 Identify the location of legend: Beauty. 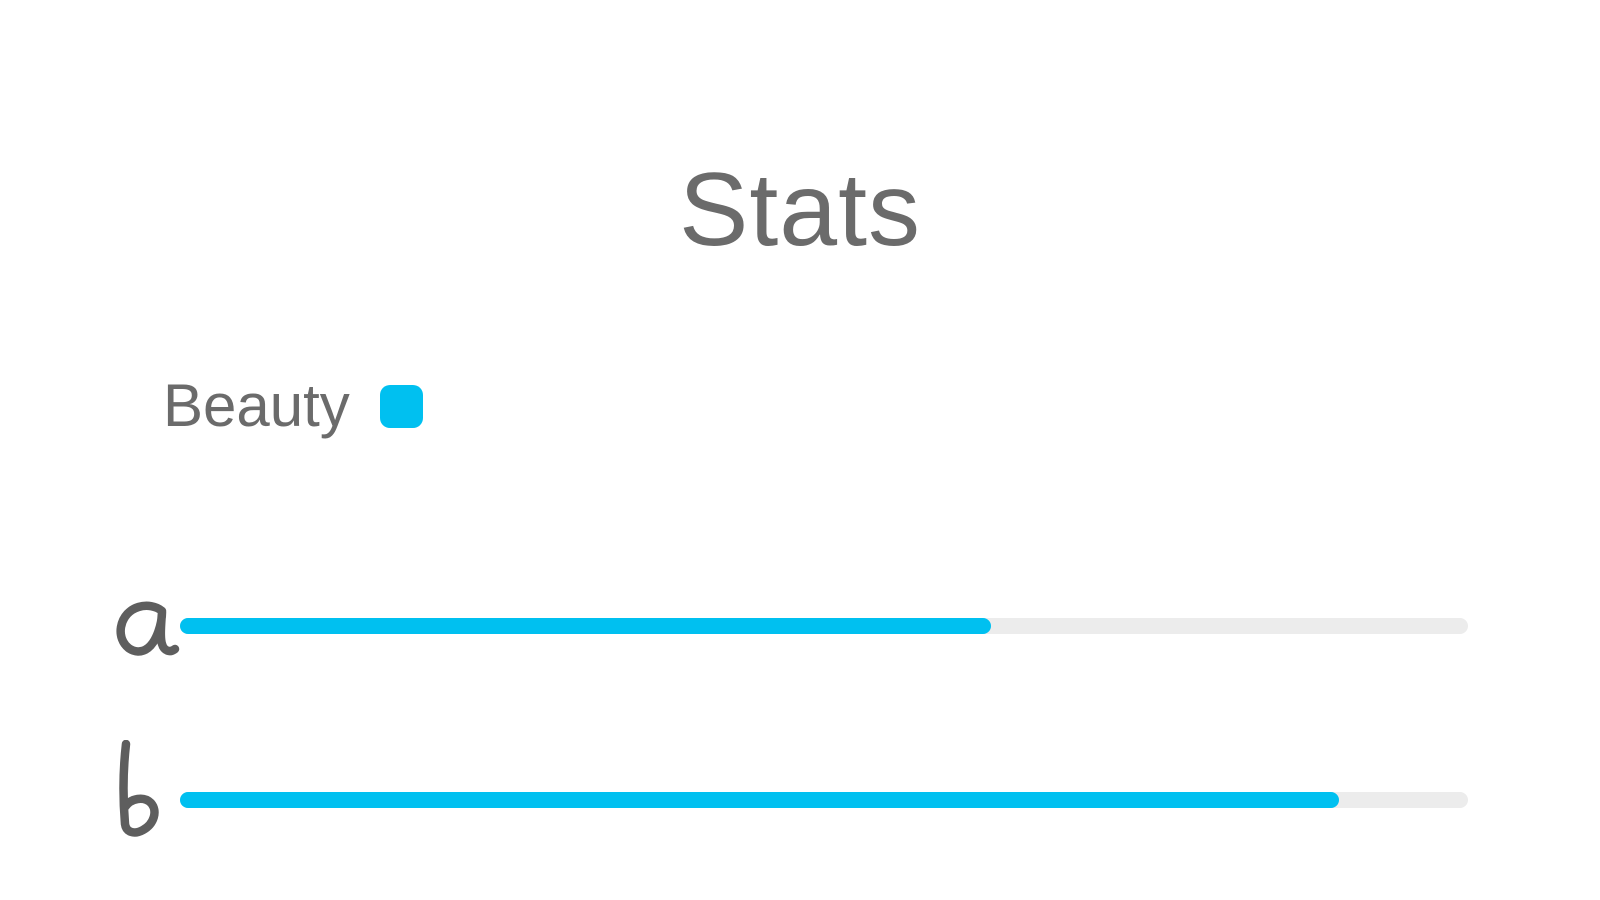
(293, 406).